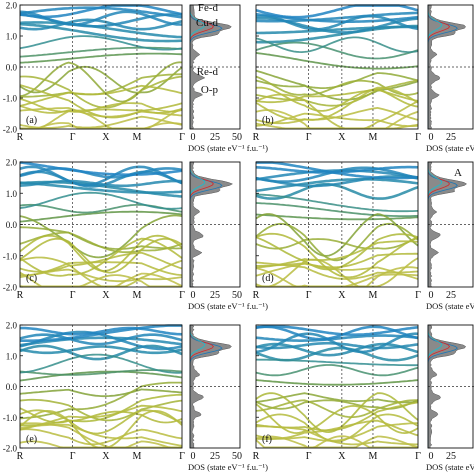 The image size is (474, 474). What do you see at coordinates (210, 90) in the screenshot?
I see `legend-o-p: O-p` at bounding box center [210, 90].